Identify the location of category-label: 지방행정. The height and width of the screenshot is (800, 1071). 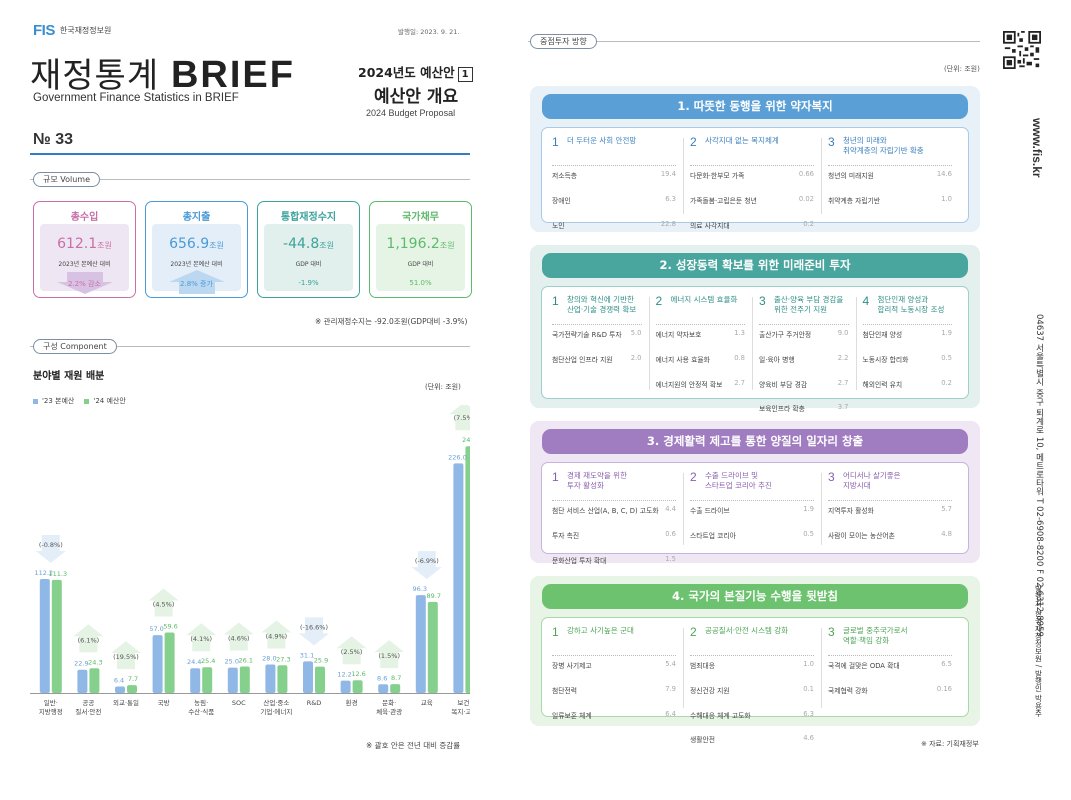
(51, 711).